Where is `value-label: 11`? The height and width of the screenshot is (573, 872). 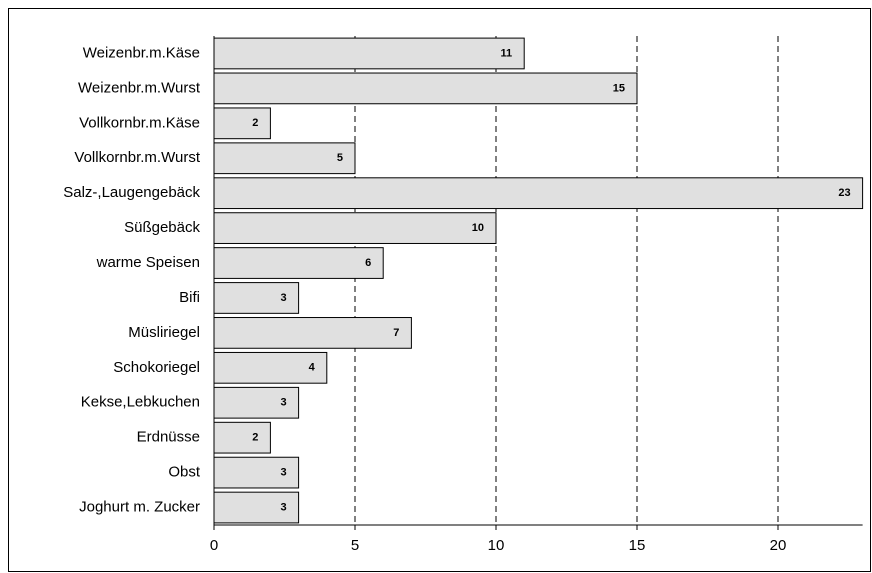
value-label: 11 is located at coordinates (507, 53).